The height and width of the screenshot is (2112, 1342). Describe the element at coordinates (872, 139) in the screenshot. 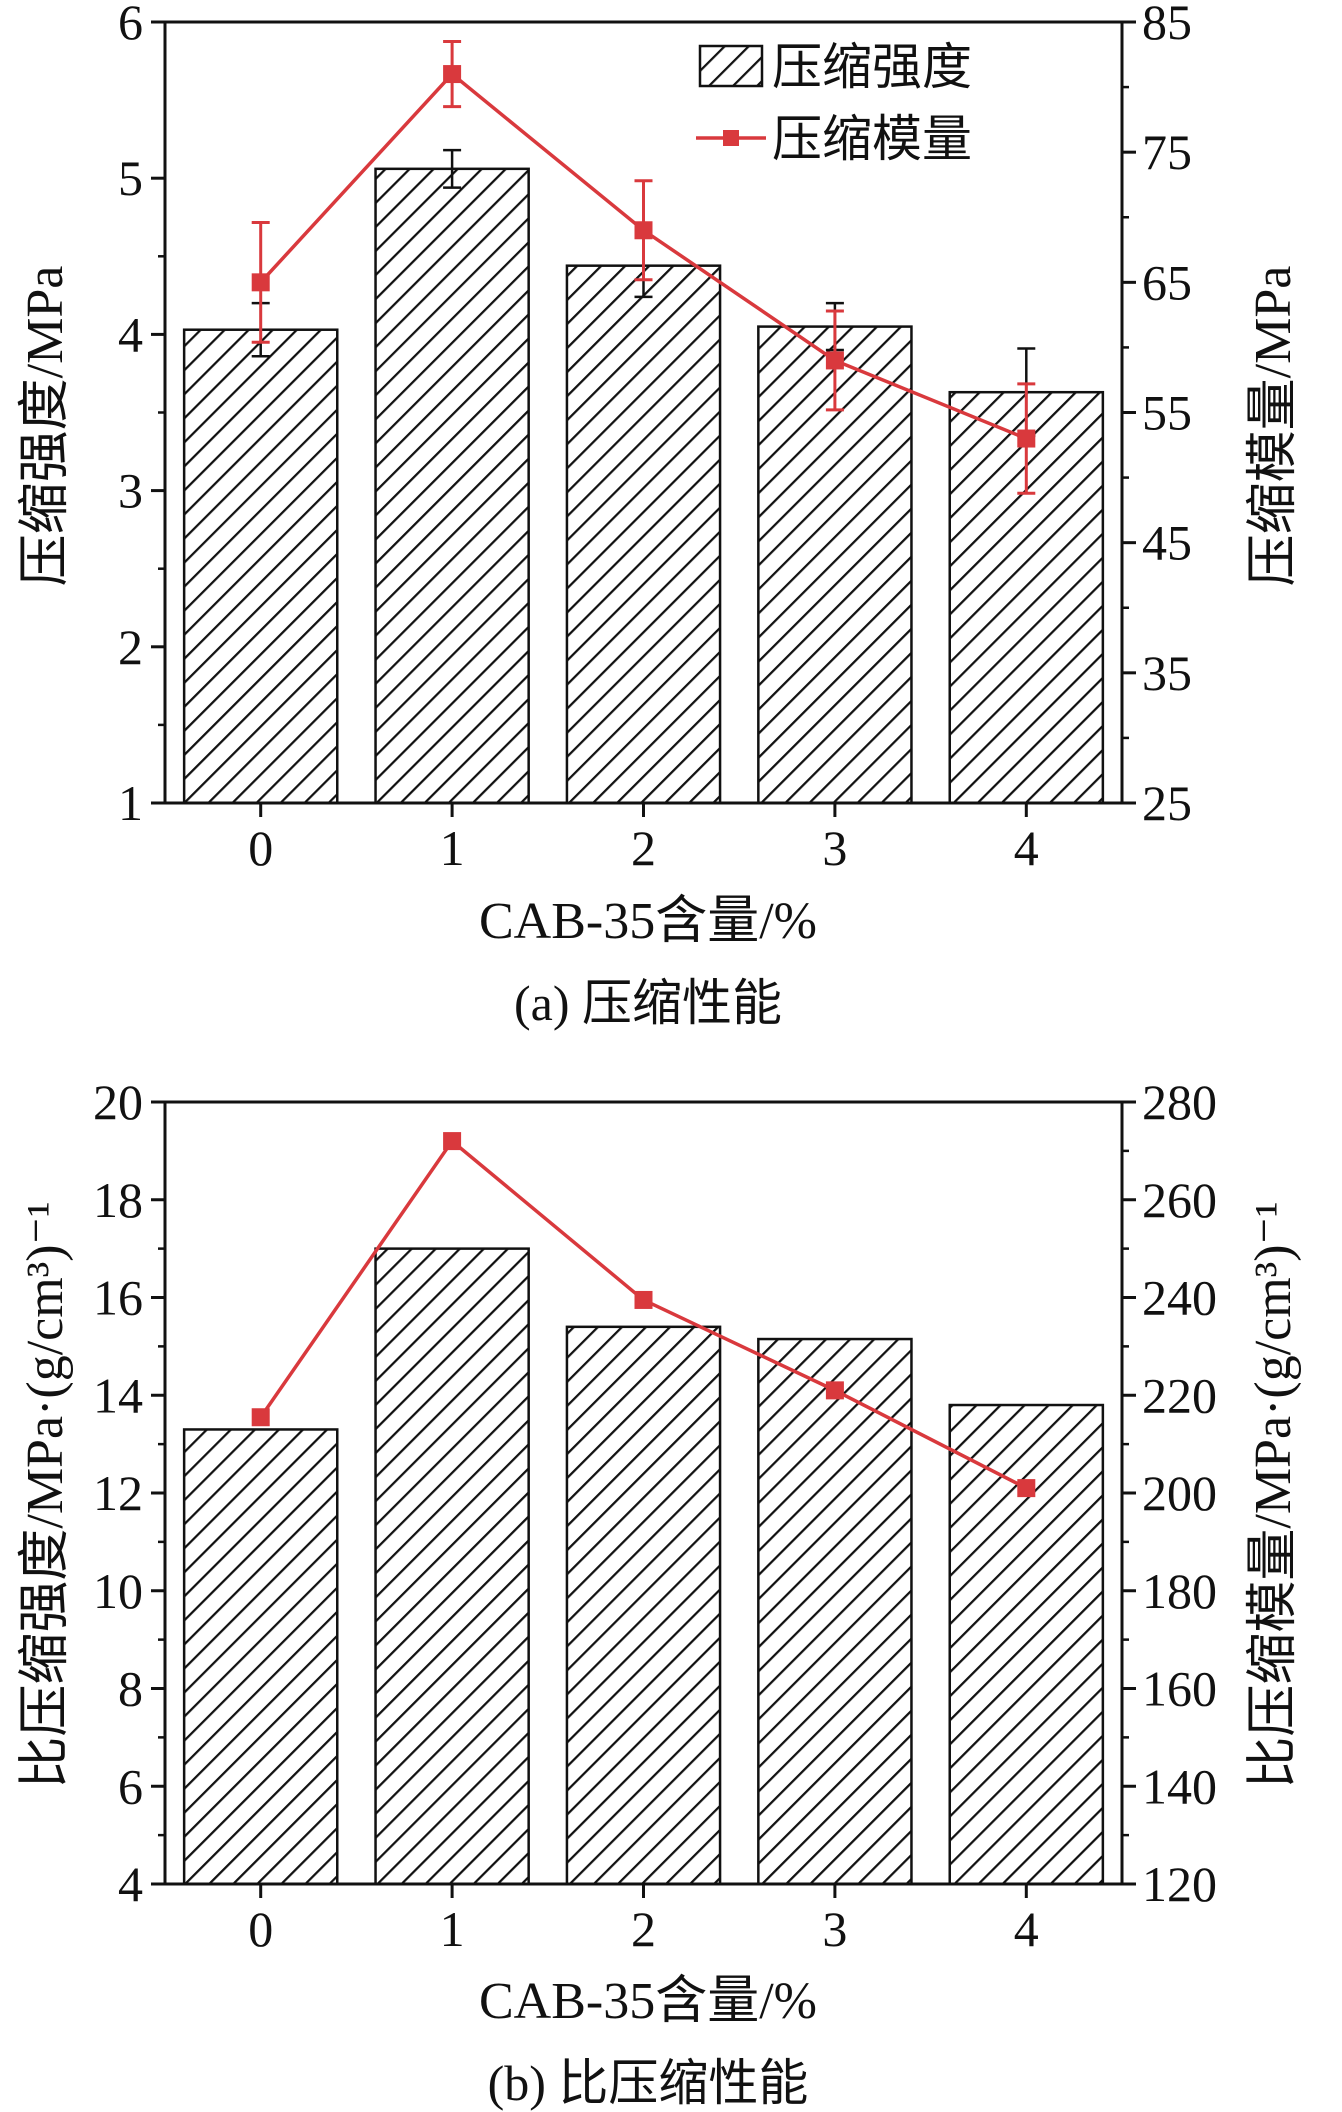

I see `legend-label-compressive-modulus: 压缩模量` at that location.